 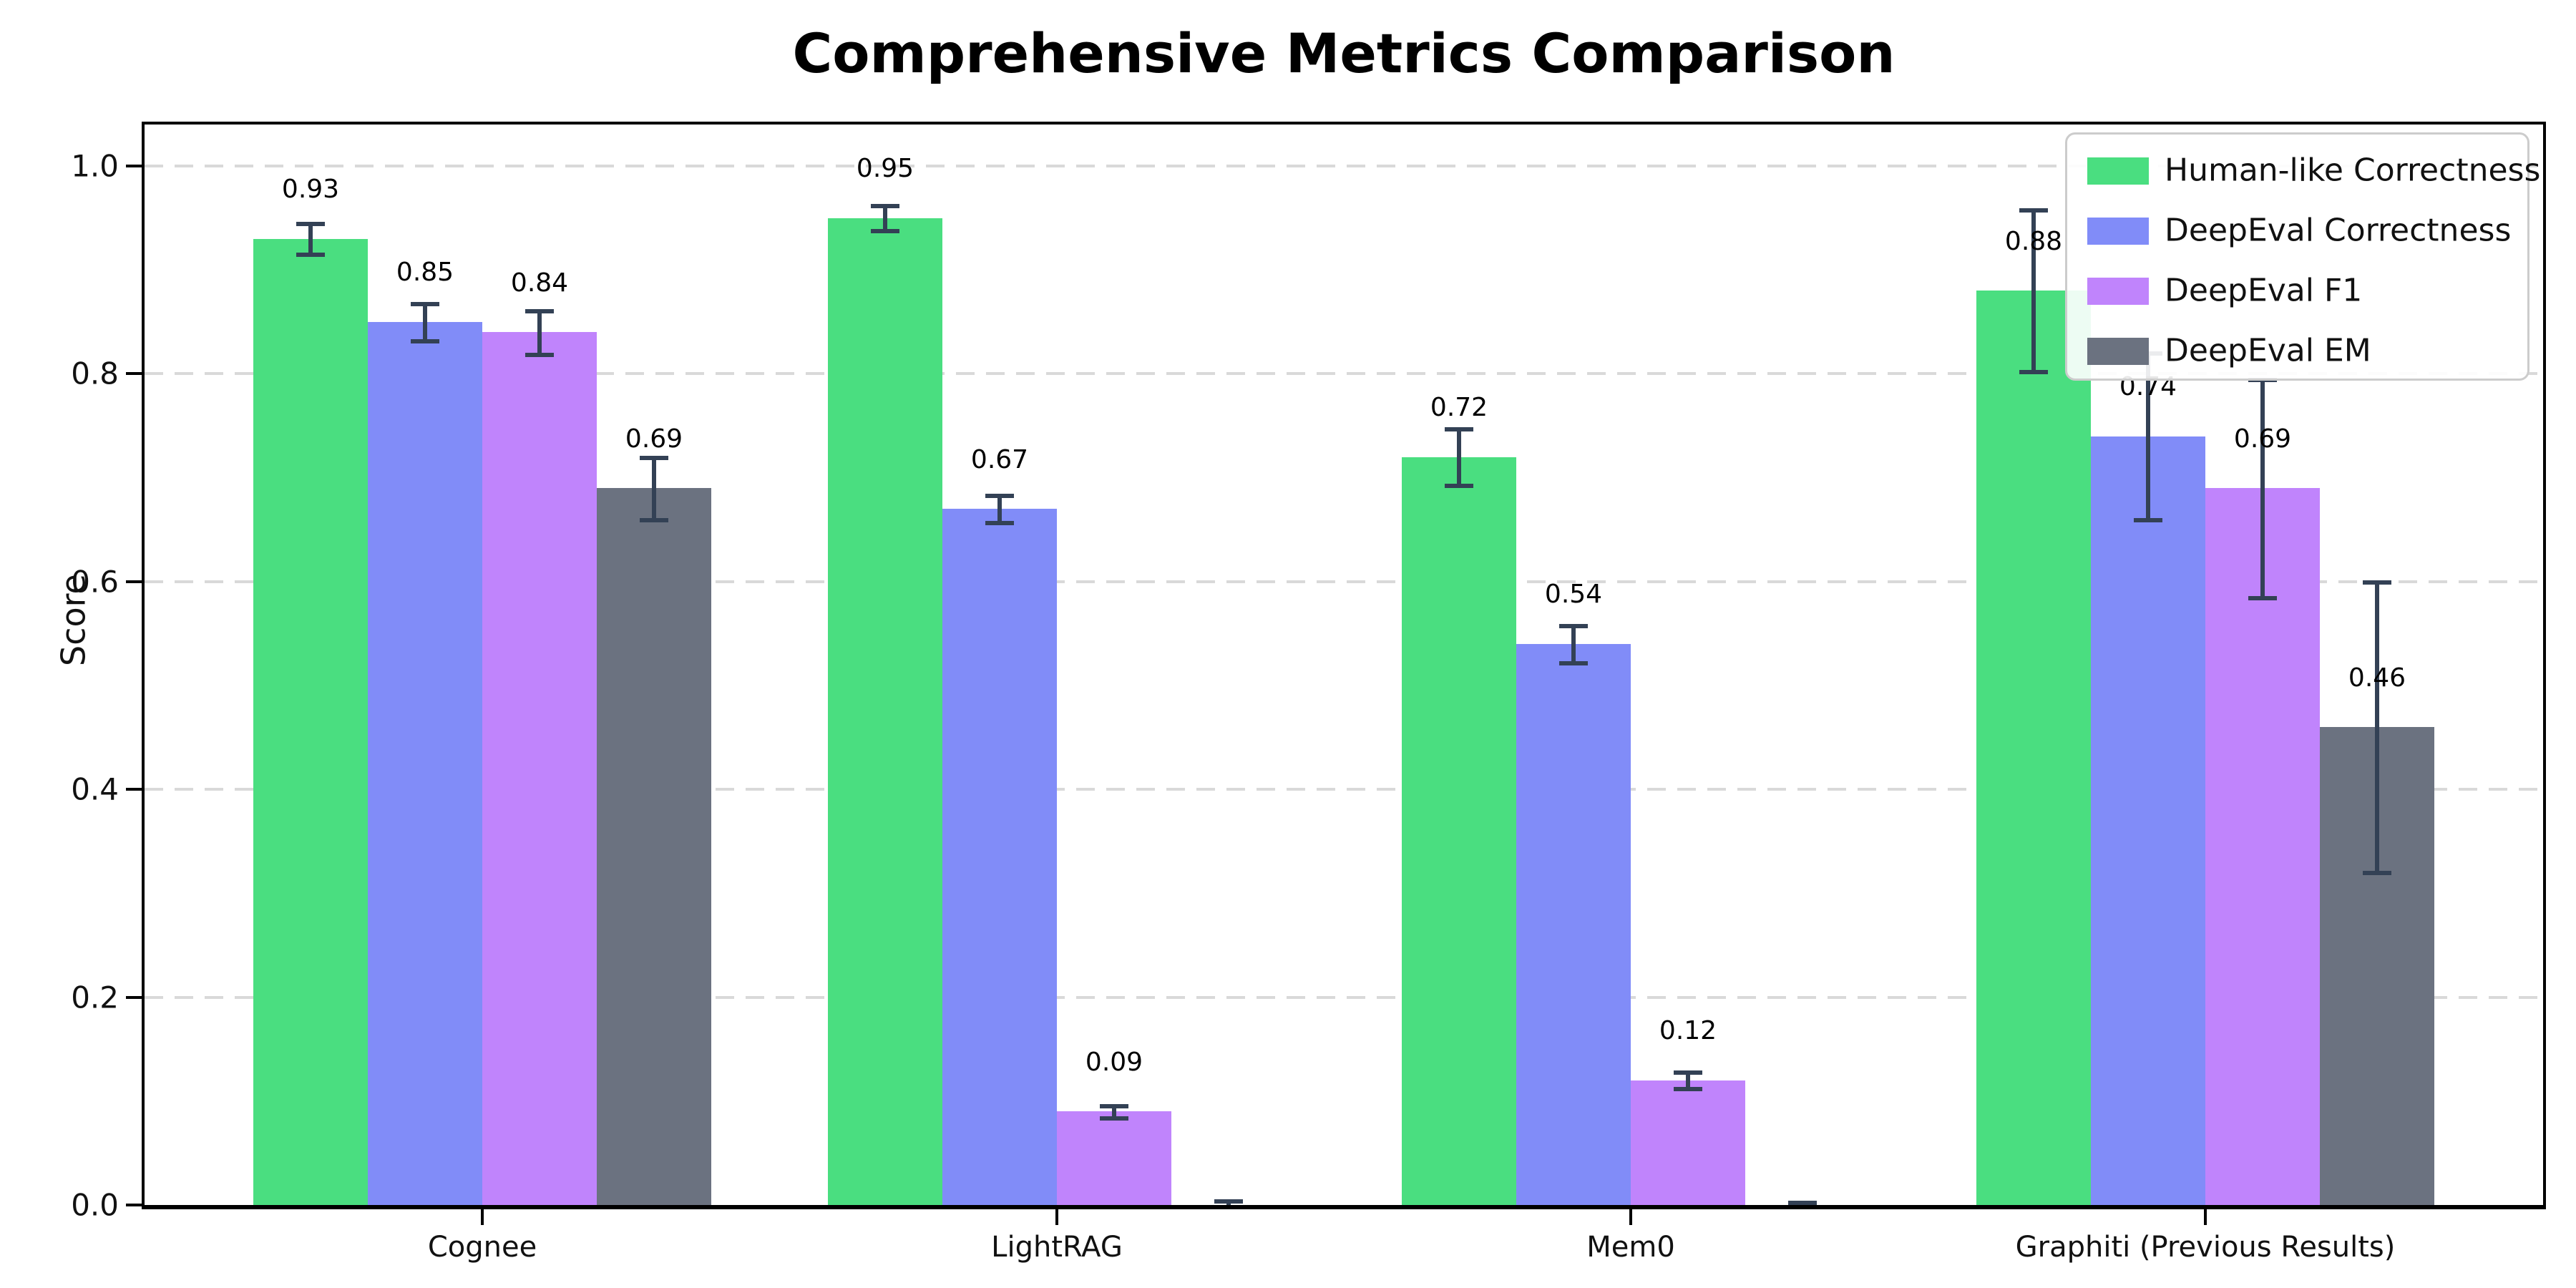 I want to click on legend-label: DeepEval Correctness, so click(x=2338, y=230).